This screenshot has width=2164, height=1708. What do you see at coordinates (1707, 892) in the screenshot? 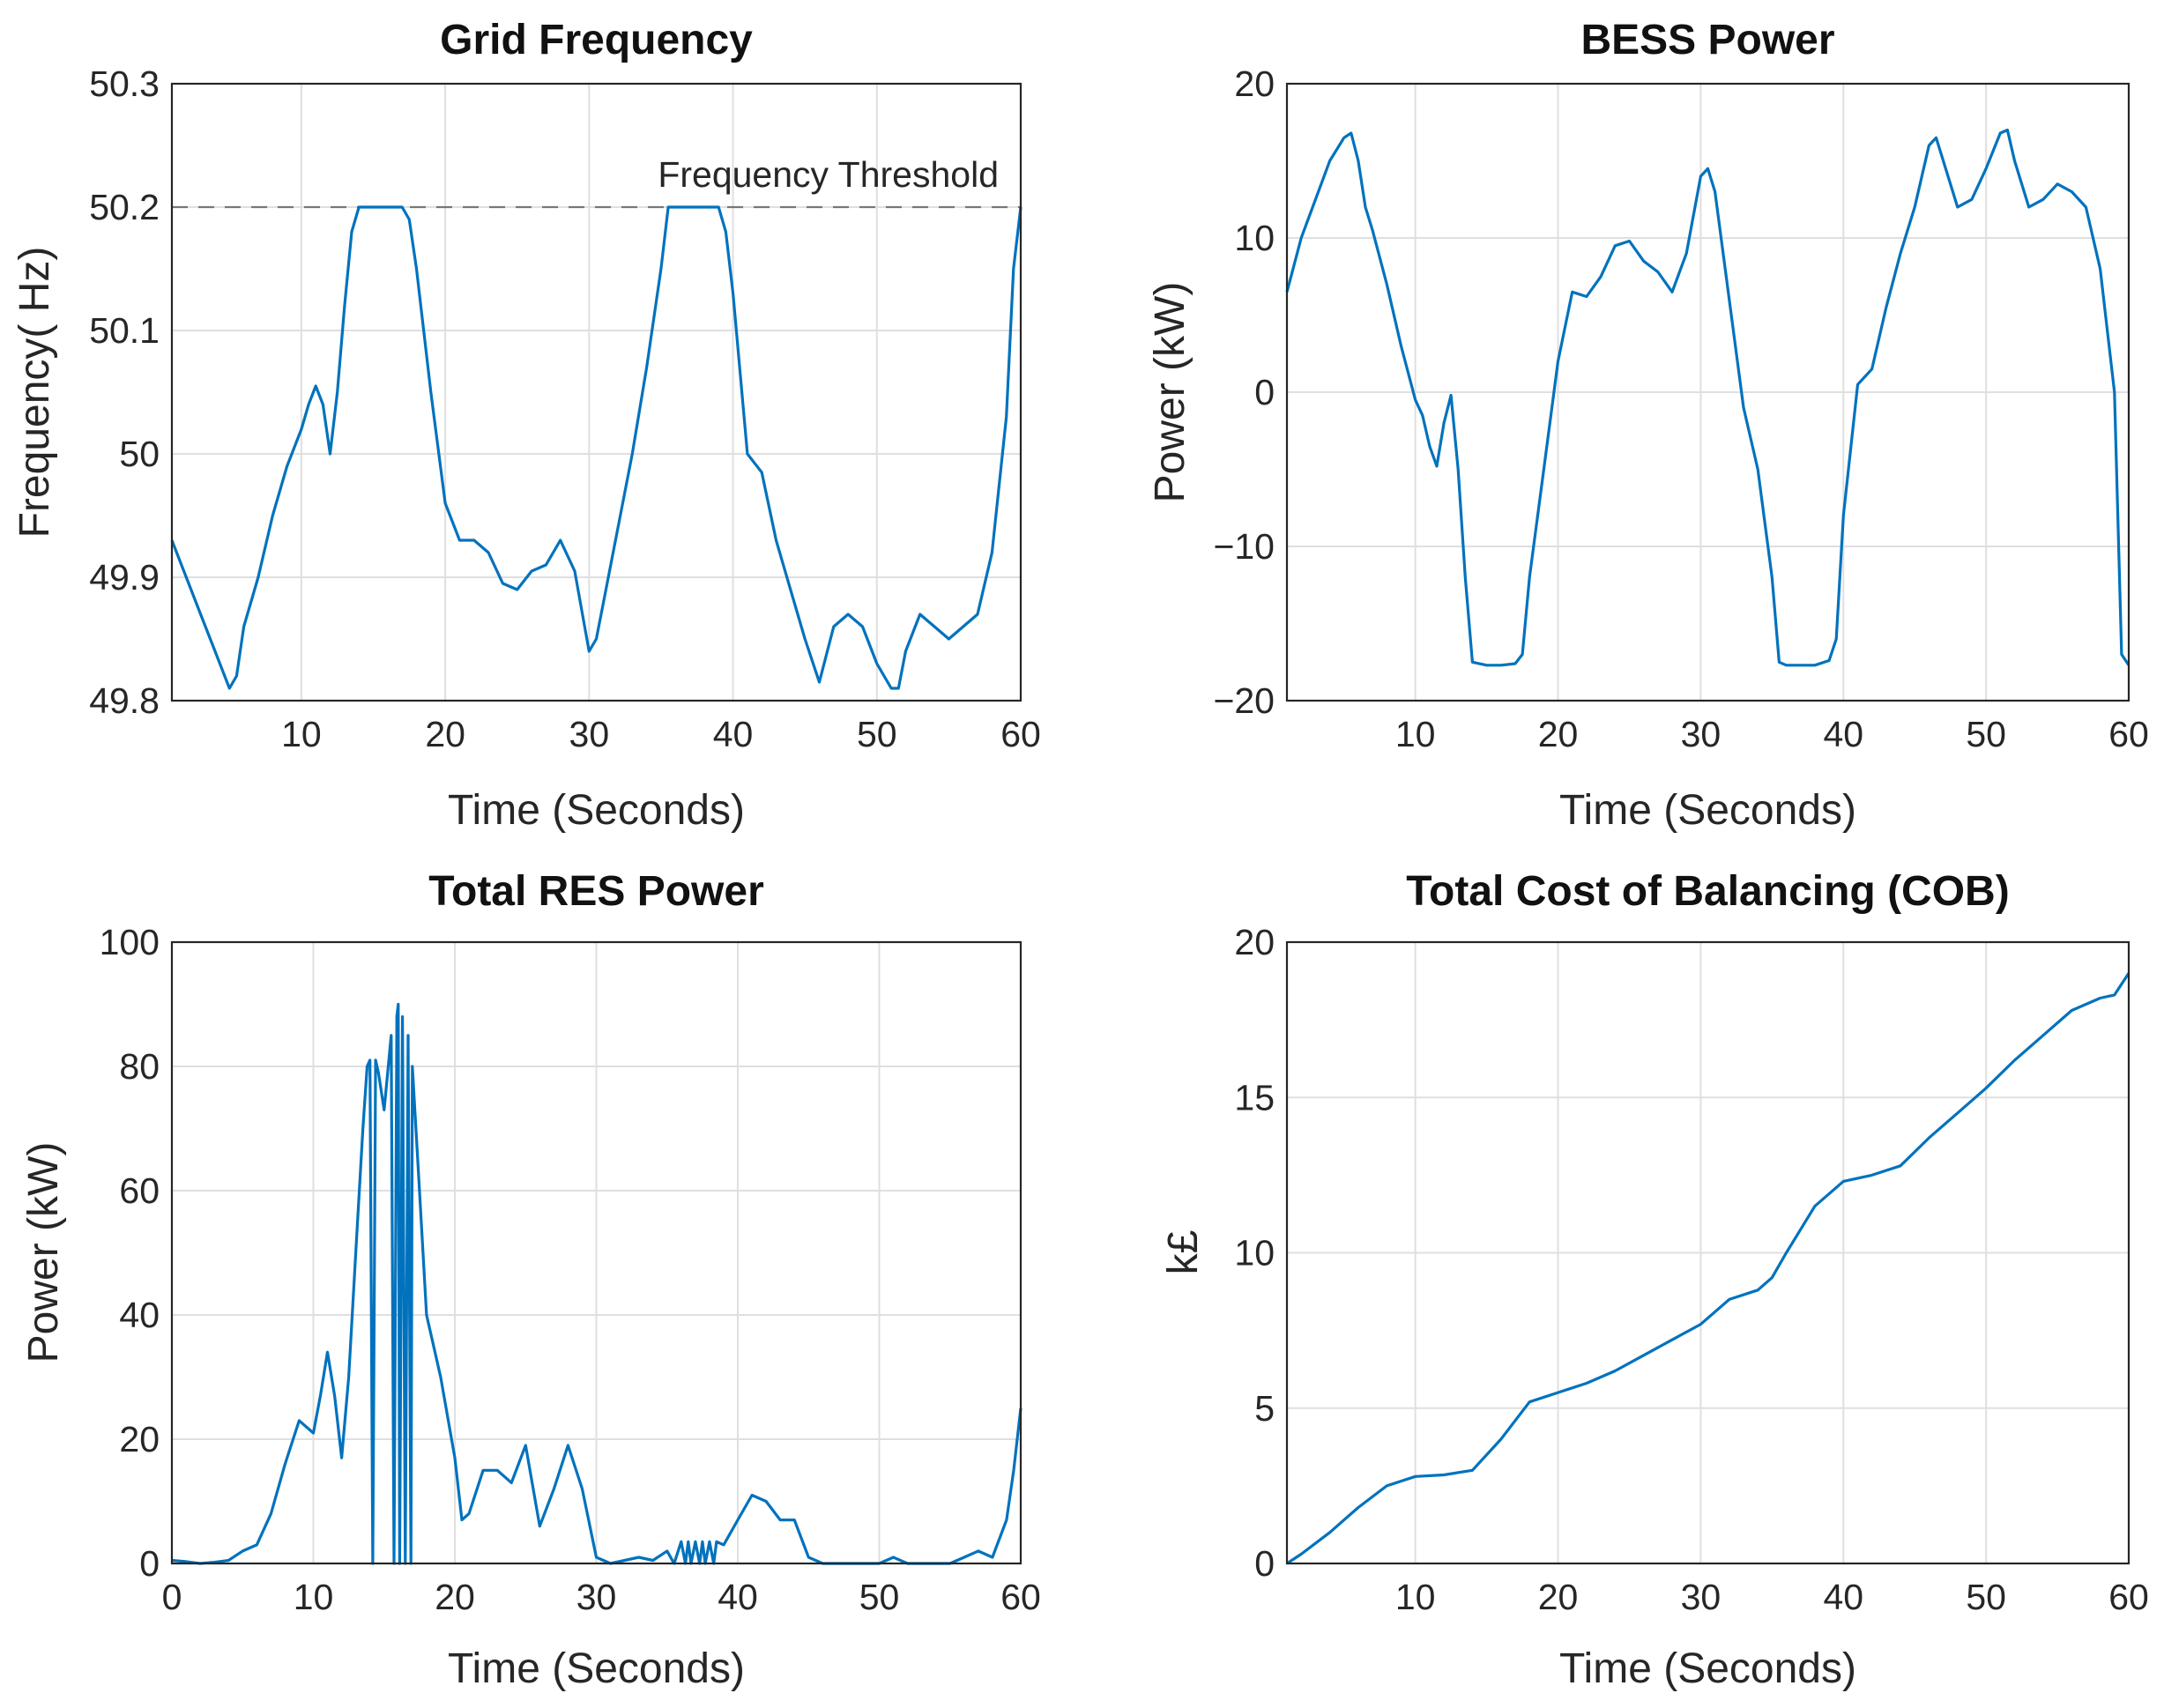
I see `chart-title: Total Cost of Balancing (COB)` at bounding box center [1707, 892].